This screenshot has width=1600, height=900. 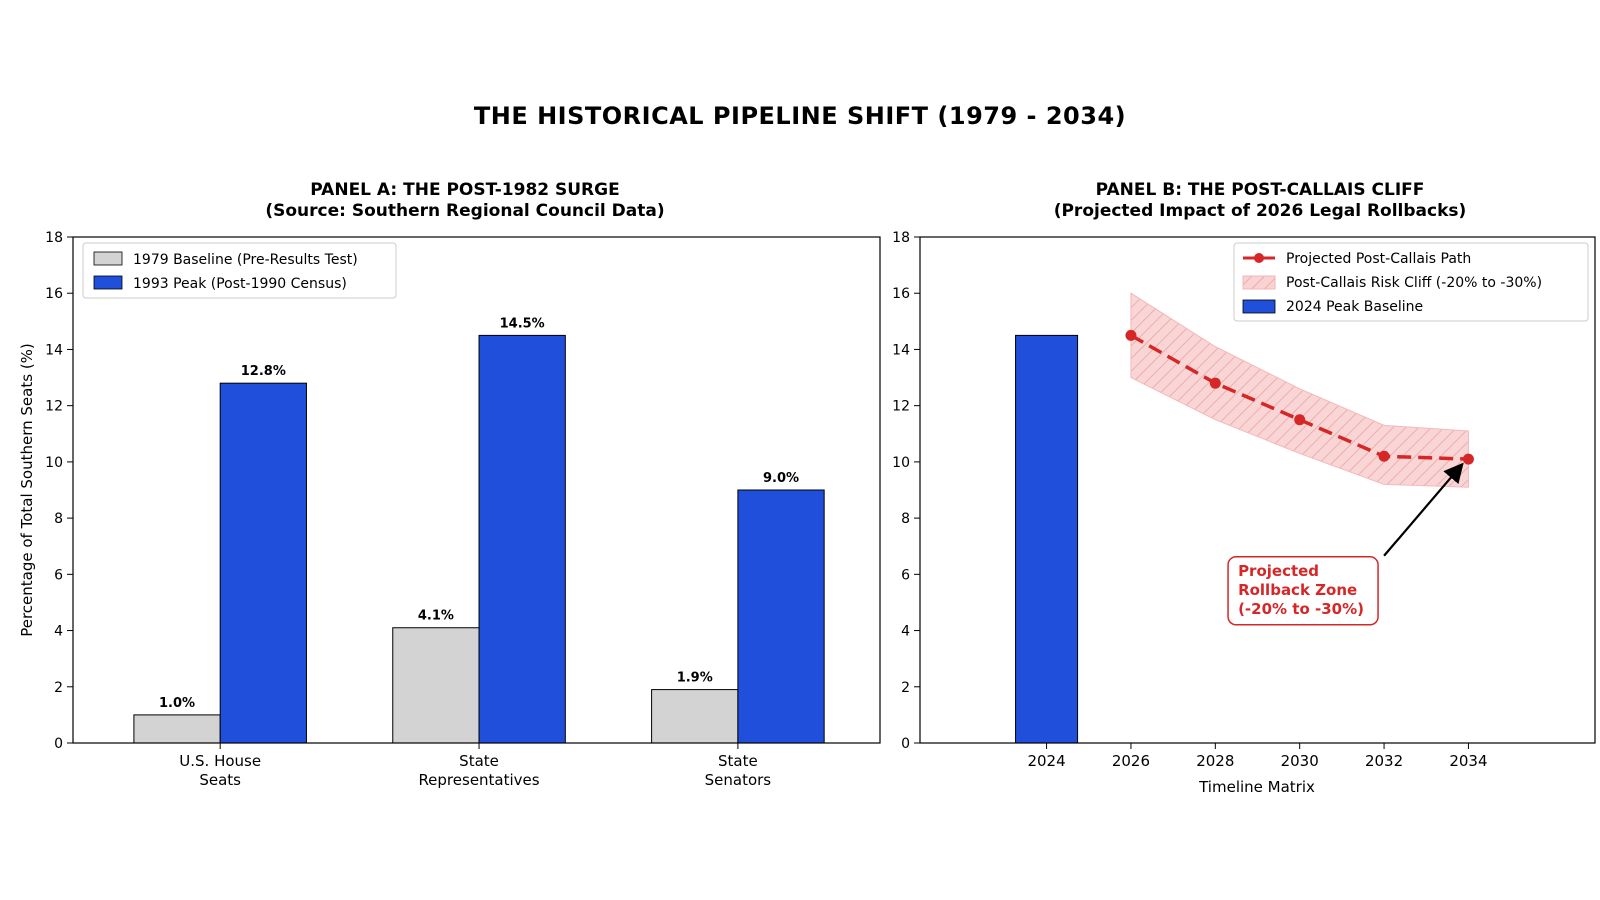 What do you see at coordinates (781, 478) in the screenshot?
I see `bar-value-label: 9.0%` at bounding box center [781, 478].